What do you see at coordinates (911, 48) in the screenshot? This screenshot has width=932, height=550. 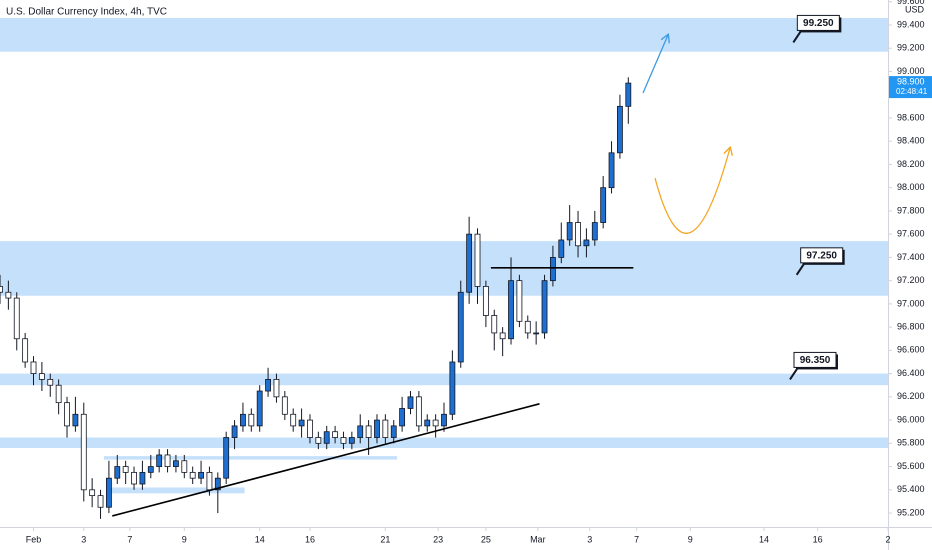 I see `y-tick-label: 99.200` at bounding box center [911, 48].